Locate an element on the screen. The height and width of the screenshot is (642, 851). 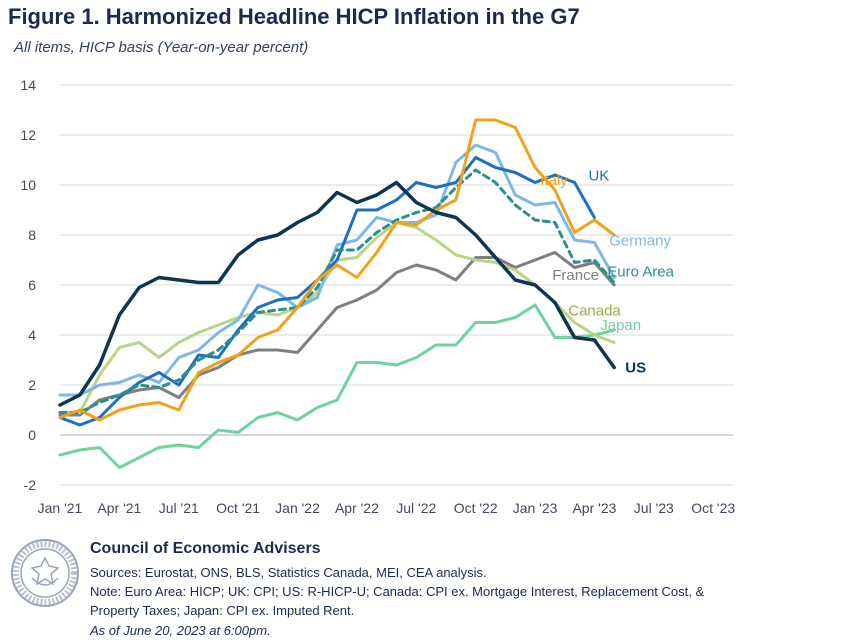
y-tick-label: 6 is located at coordinates (32, 285).